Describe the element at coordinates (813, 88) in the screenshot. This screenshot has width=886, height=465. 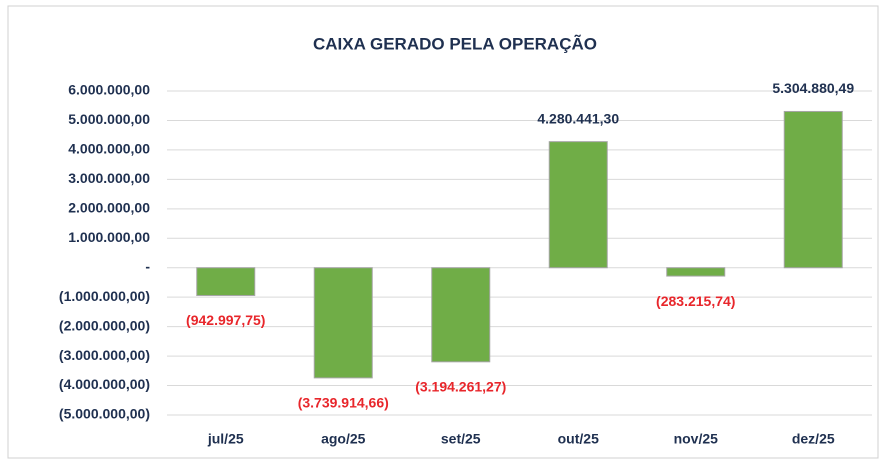
I see `data-label: 5.304.880,49` at that location.